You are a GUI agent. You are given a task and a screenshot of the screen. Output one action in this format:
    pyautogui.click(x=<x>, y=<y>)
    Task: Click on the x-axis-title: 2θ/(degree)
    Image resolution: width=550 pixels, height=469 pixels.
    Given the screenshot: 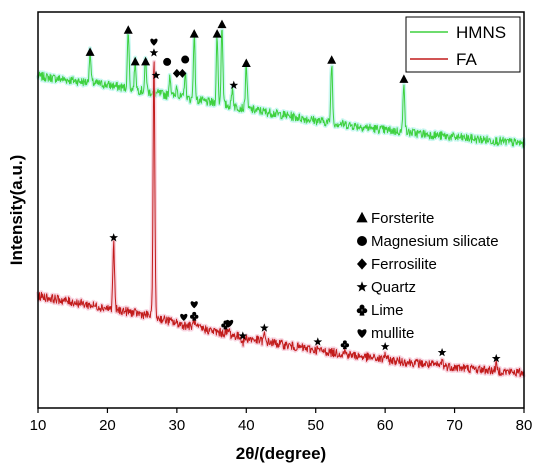 What is the action you would take?
    pyautogui.click(x=281, y=453)
    